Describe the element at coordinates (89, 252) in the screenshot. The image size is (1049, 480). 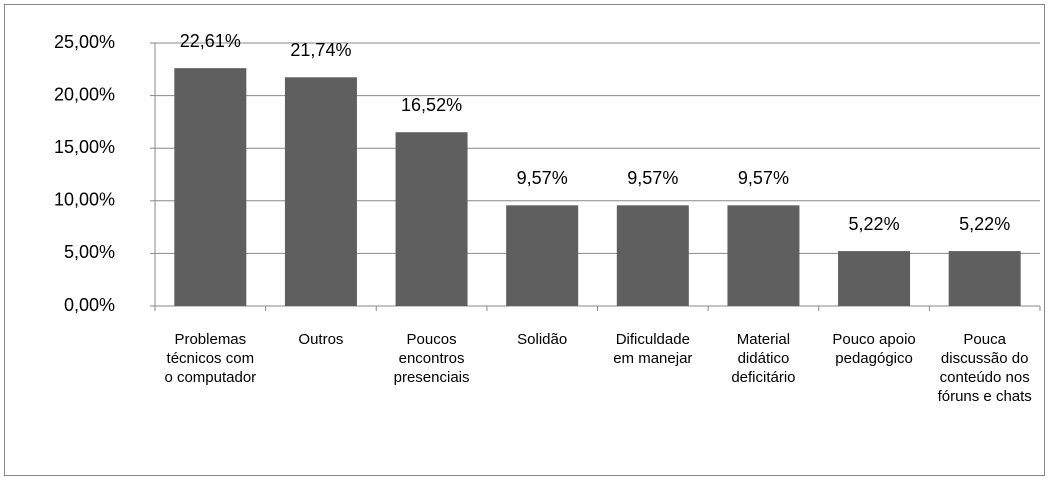
I see `y-tick-label: 5,00%` at that location.